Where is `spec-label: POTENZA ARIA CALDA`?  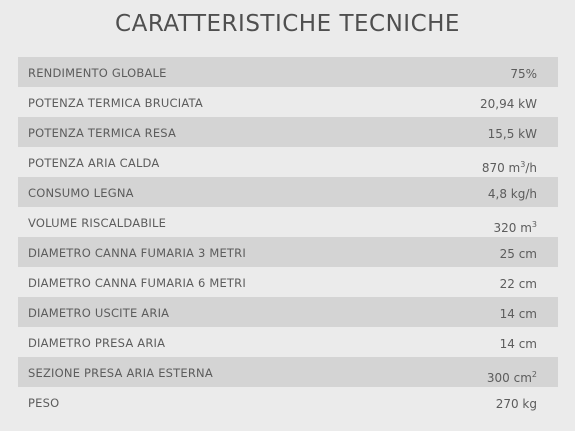
spec-label: POTENZA ARIA CALDA is located at coordinates (94, 163).